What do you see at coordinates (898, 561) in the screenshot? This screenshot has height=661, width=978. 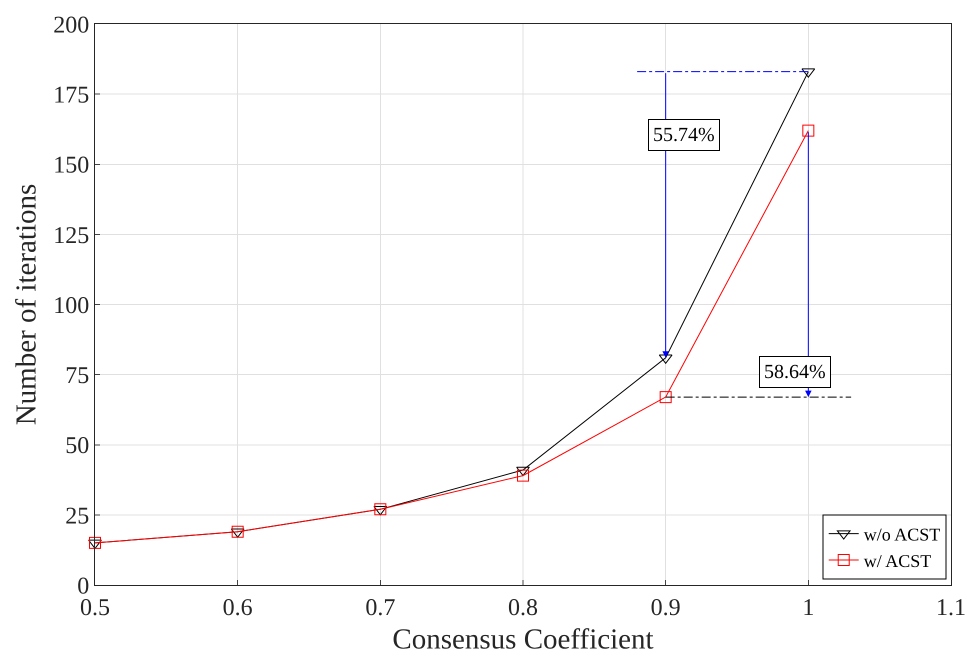 I see `legend-label: w/ ACST` at bounding box center [898, 561].